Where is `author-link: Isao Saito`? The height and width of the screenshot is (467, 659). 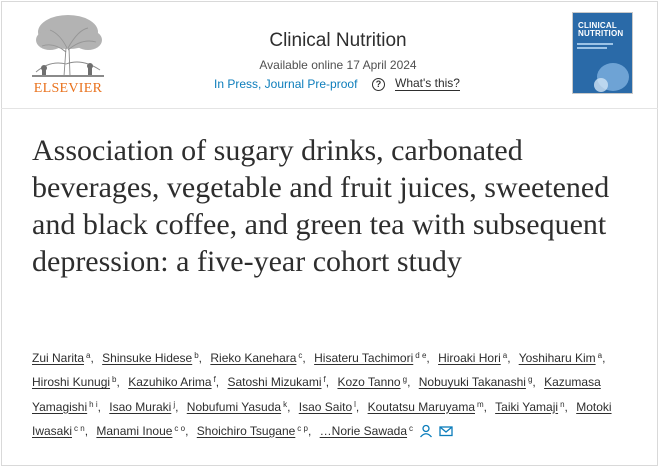
author-link: Isao Saito is located at coordinates (325, 406).